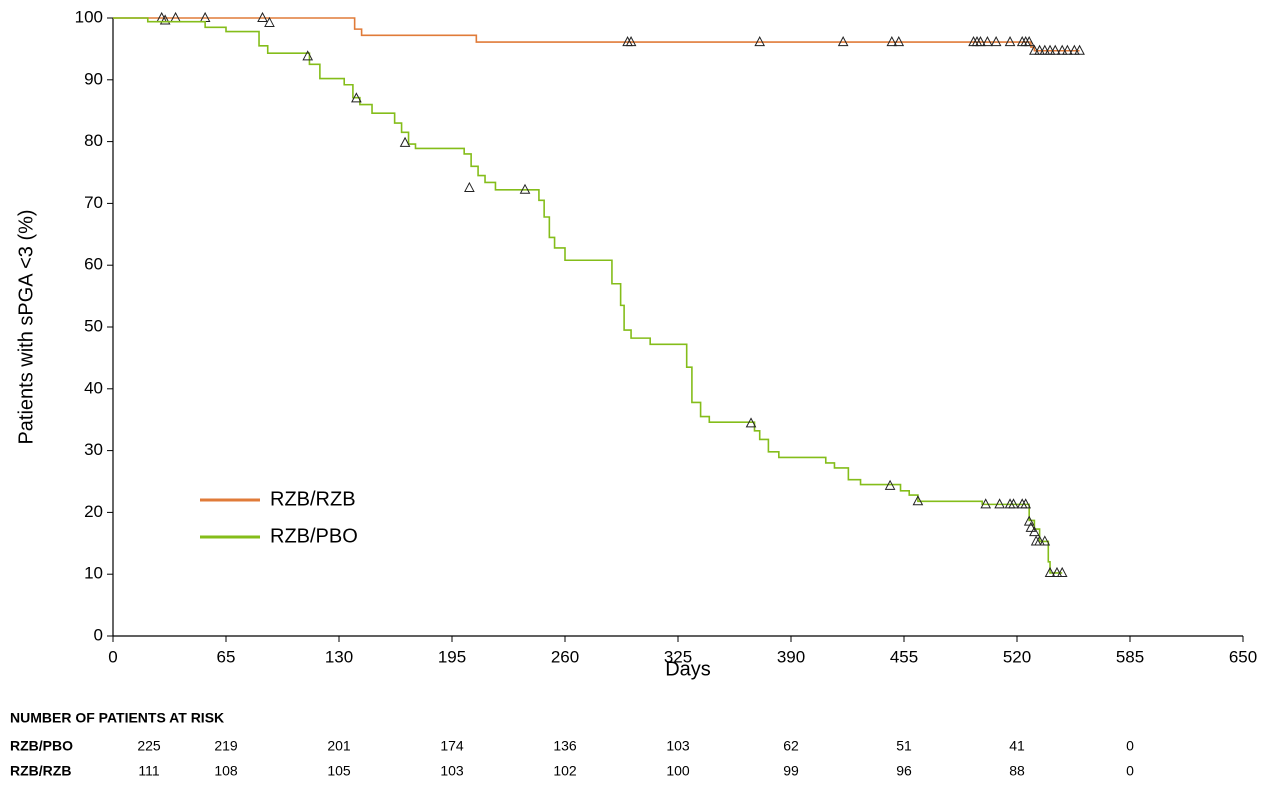 This screenshot has width=1270, height=787. I want to click on legend-label: RZB/RZB, so click(313, 499).